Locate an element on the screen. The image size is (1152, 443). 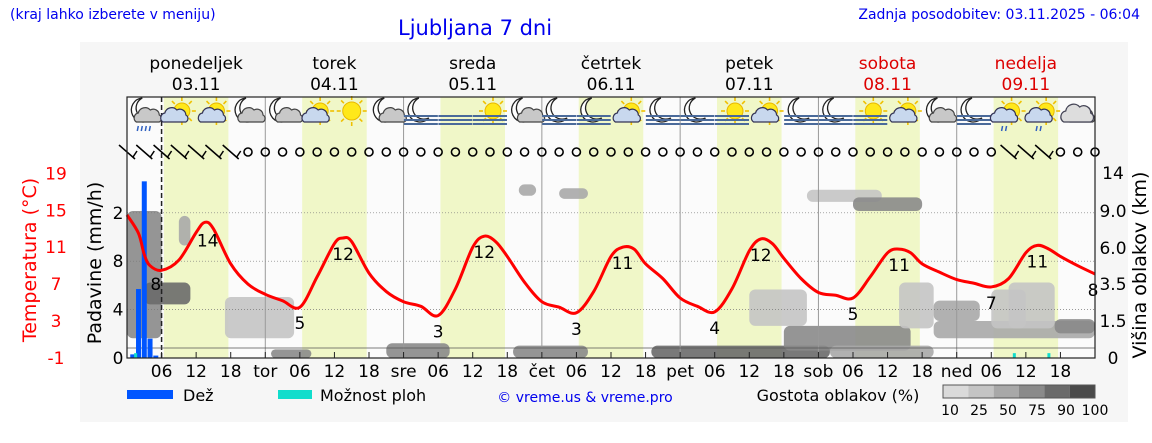
cloud-height-tick: 9.0 is located at coordinates (1112, 212).